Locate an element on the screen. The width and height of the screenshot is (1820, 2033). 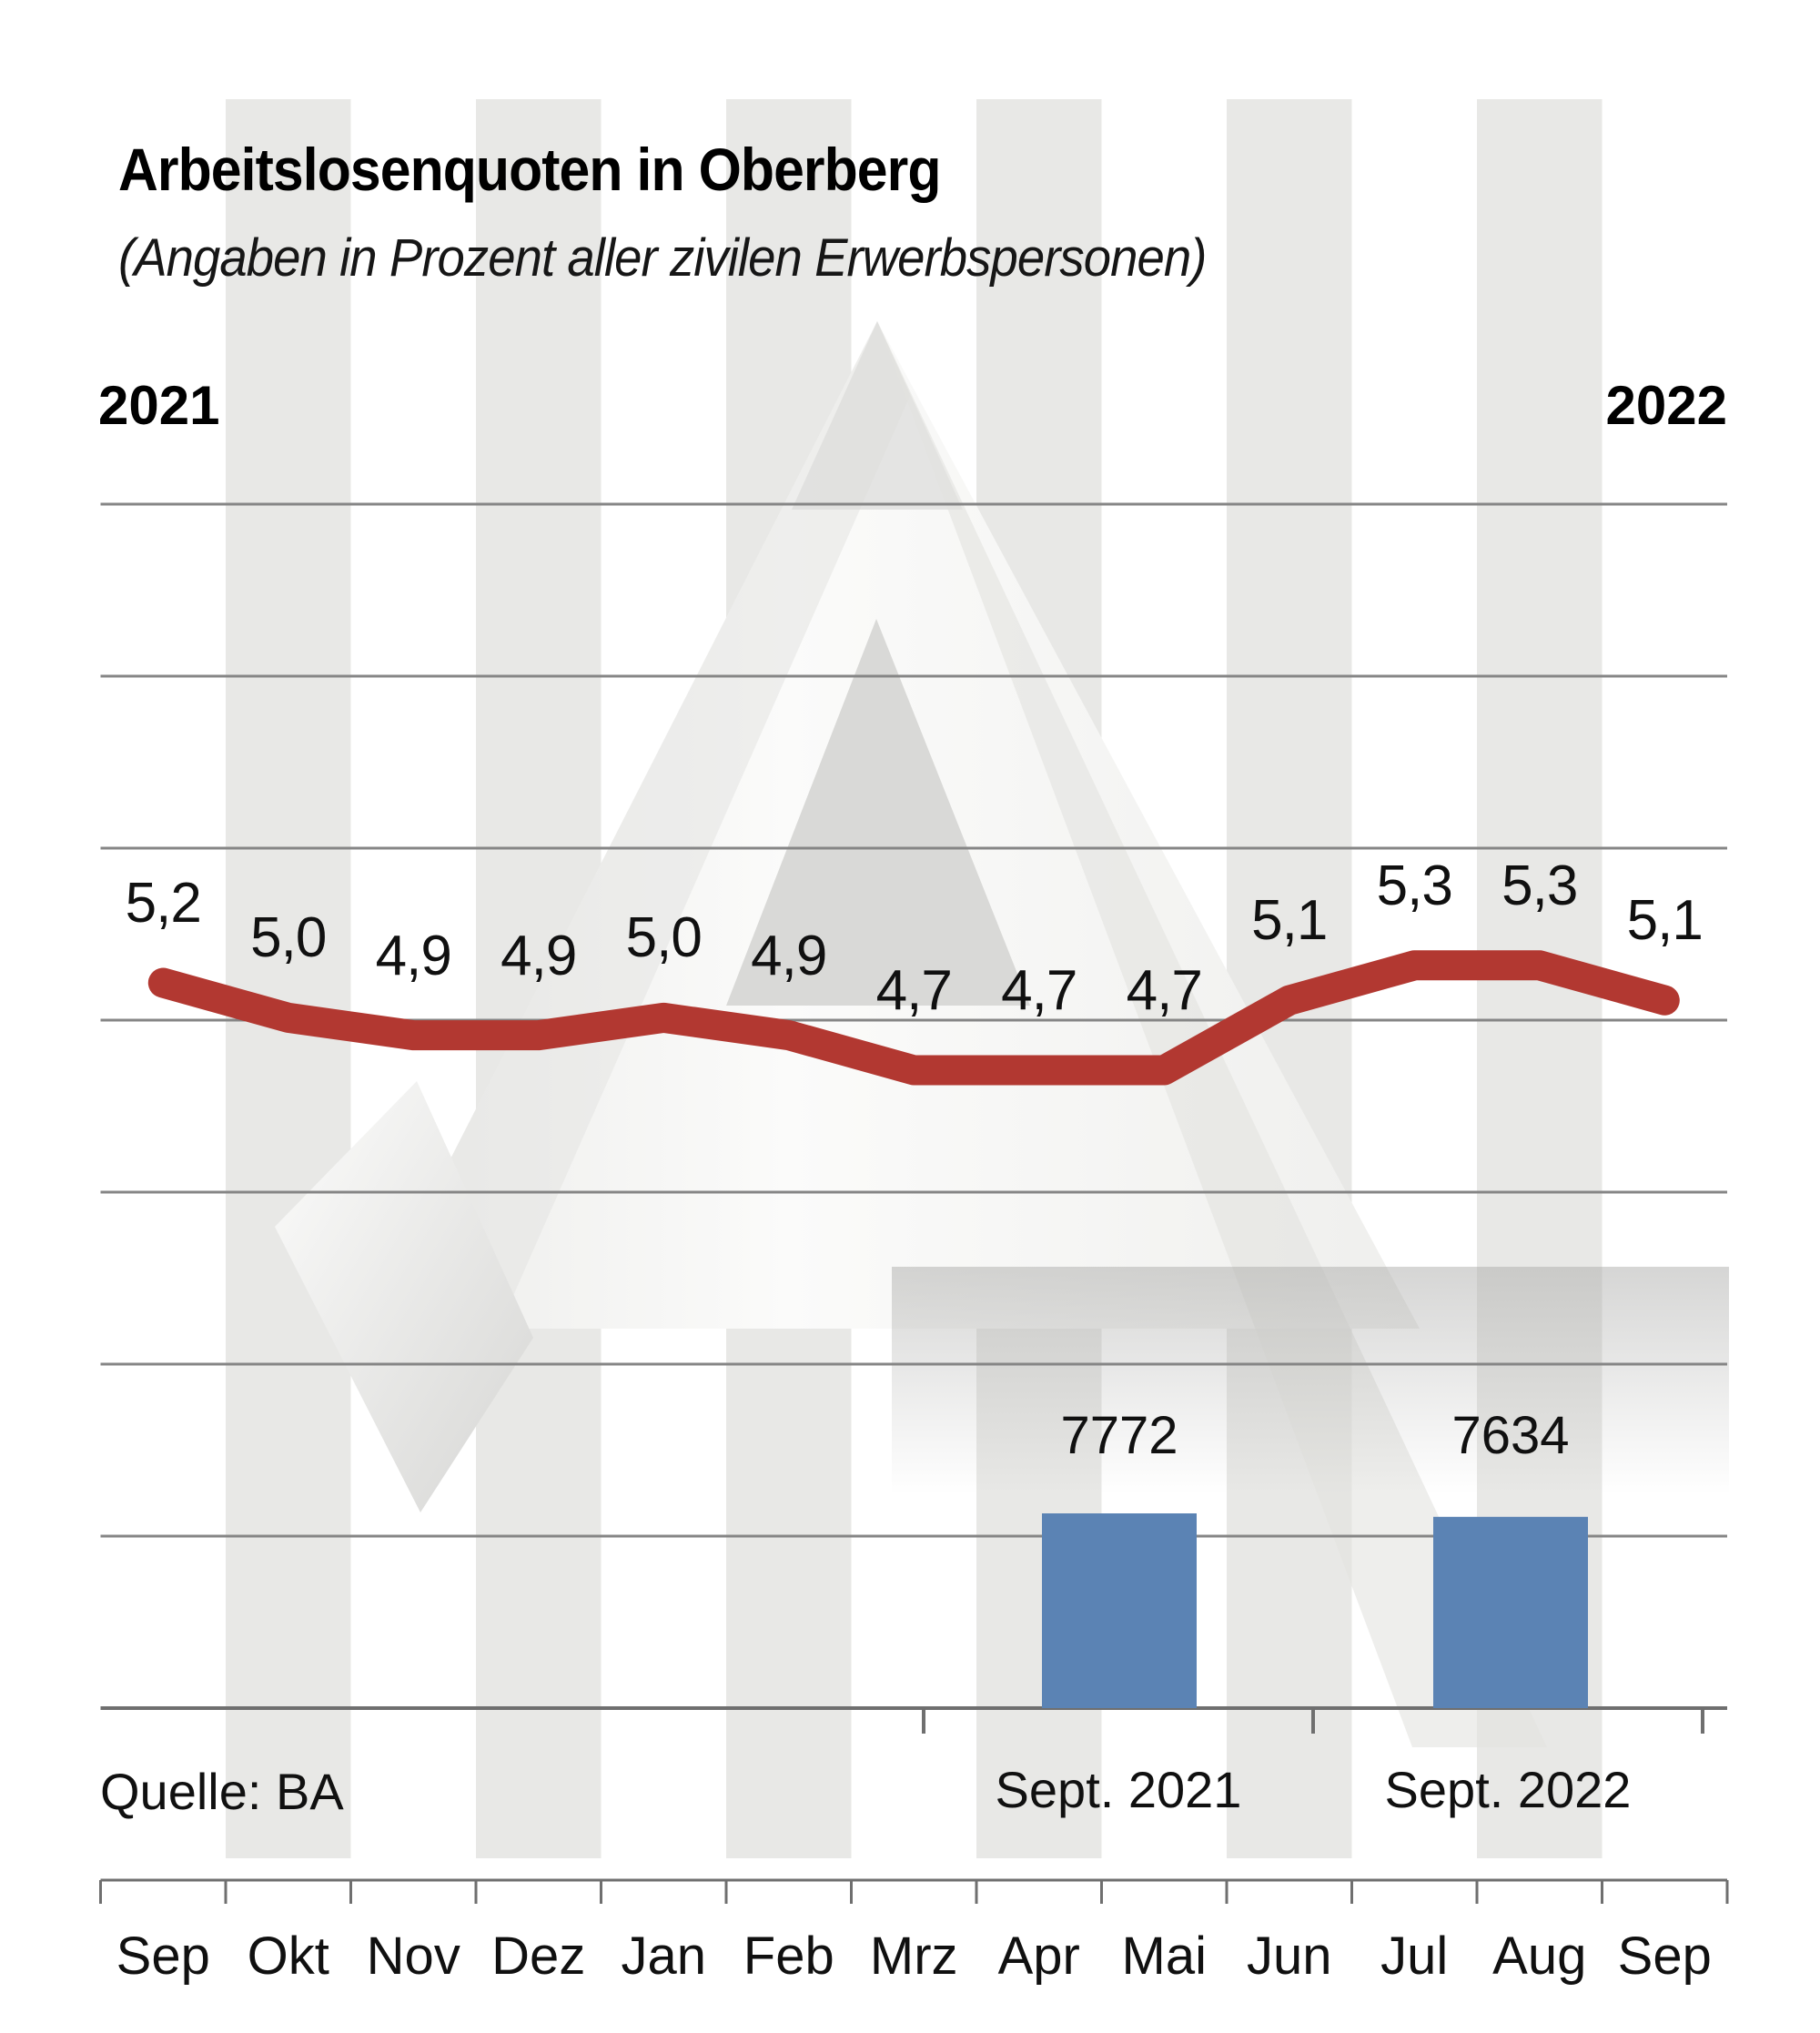
value-label: 5,2 is located at coordinates (164, 903).